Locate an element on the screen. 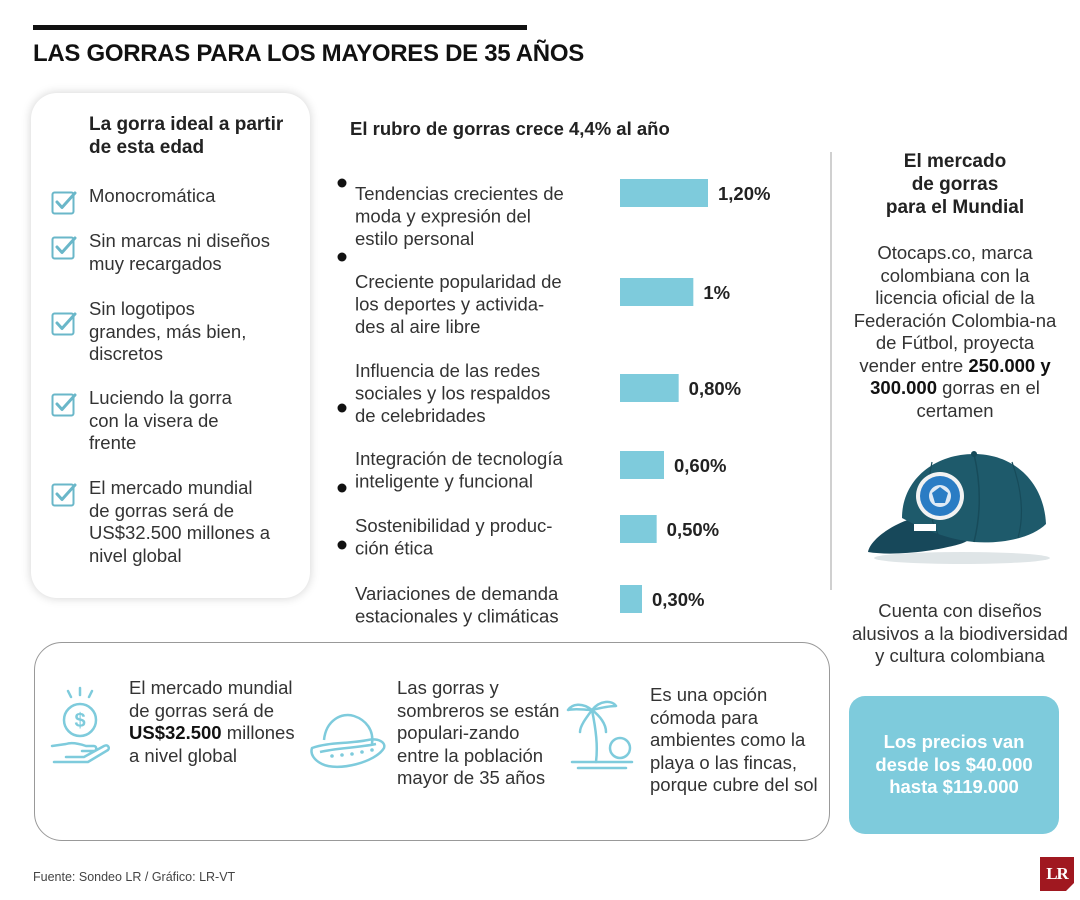 This screenshot has height=900, width=1080. money-hand-icon: $ is located at coordinates (80, 725).